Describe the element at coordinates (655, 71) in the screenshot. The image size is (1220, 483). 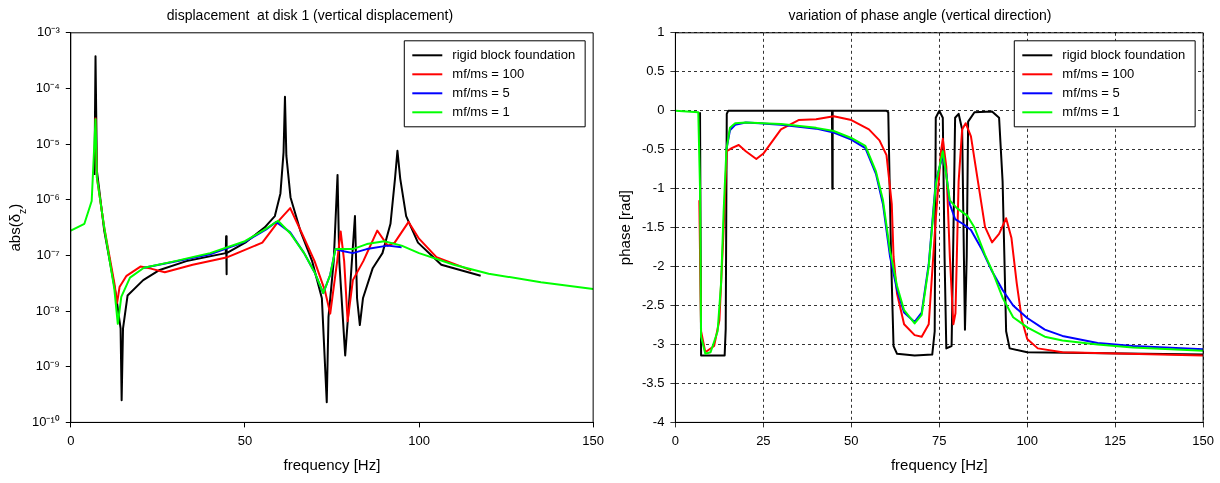
I see `y-tick-label: 0.5` at that location.